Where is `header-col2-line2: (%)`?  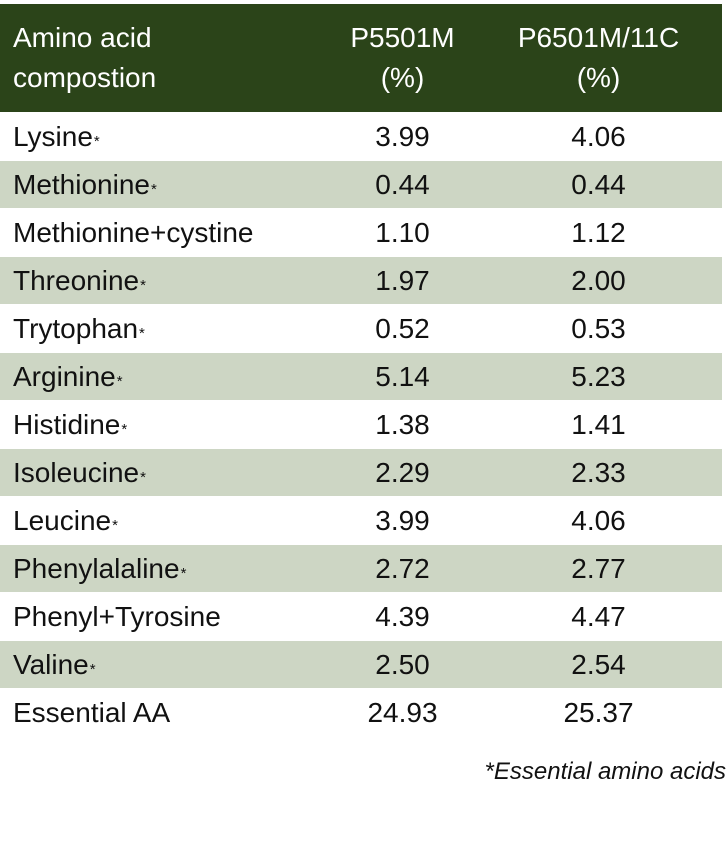 header-col2-line2: (%) is located at coordinates (402, 77).